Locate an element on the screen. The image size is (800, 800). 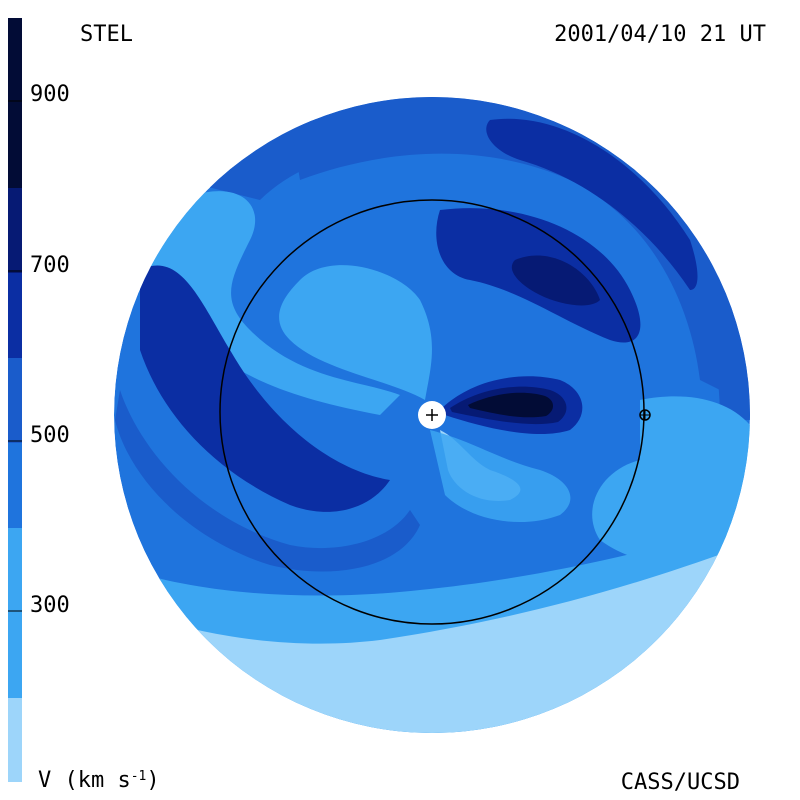
source-label: STEL is located at coordinates (106, 34).